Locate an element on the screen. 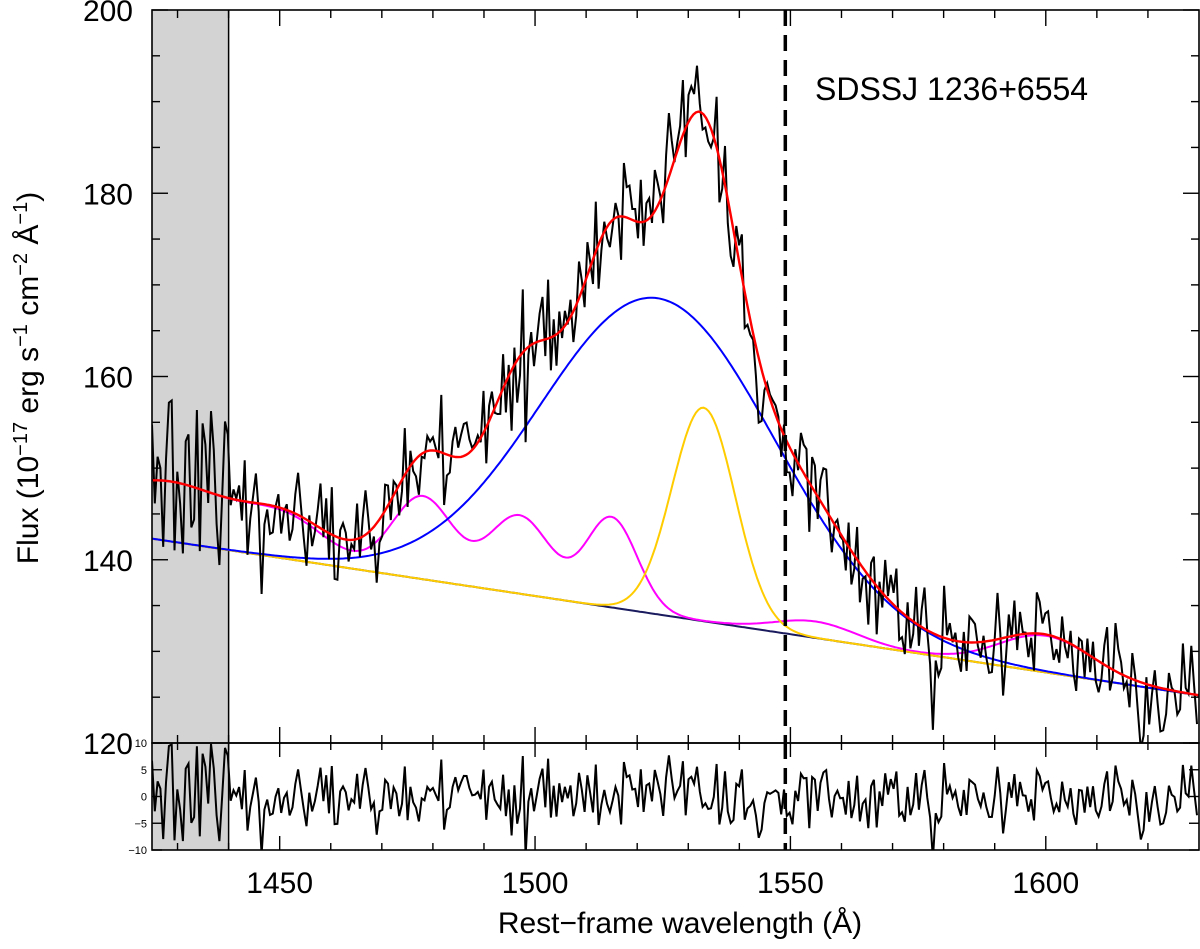  y-tick-label: 120 is located at coordinates (108, 744).